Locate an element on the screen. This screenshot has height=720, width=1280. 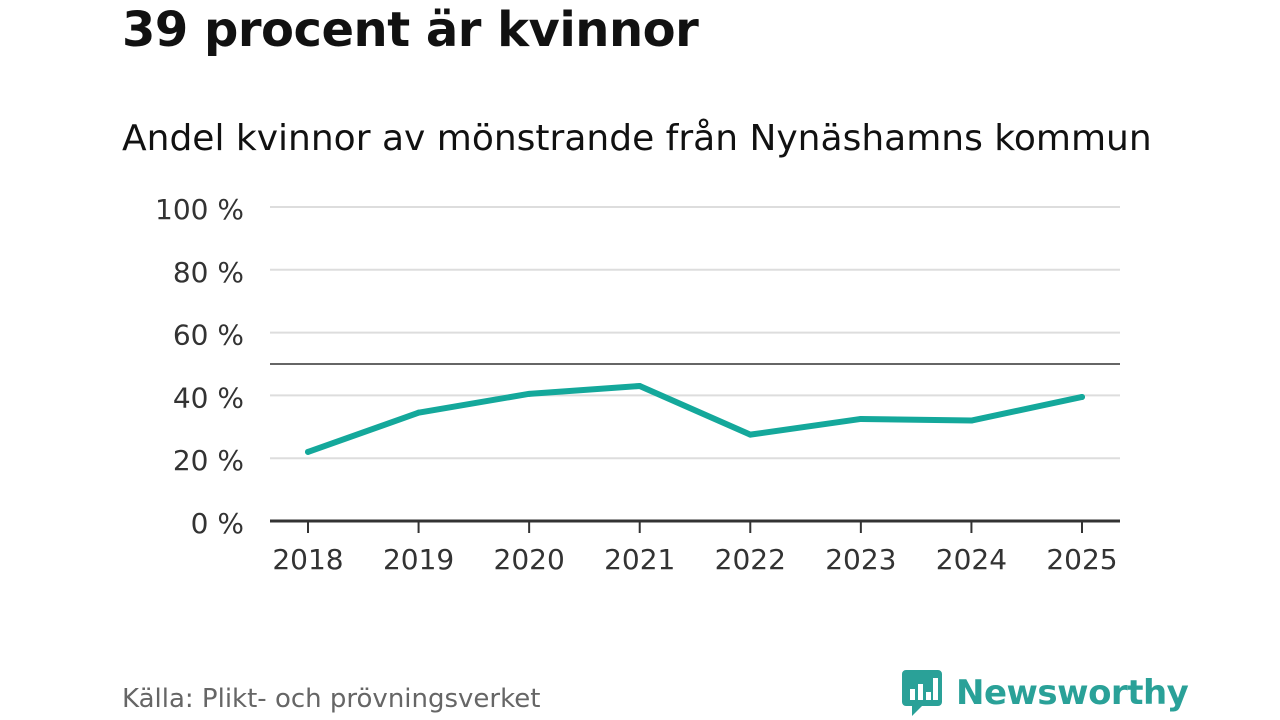
x-tick-label: 2024 is located at coordinates (971, 559).